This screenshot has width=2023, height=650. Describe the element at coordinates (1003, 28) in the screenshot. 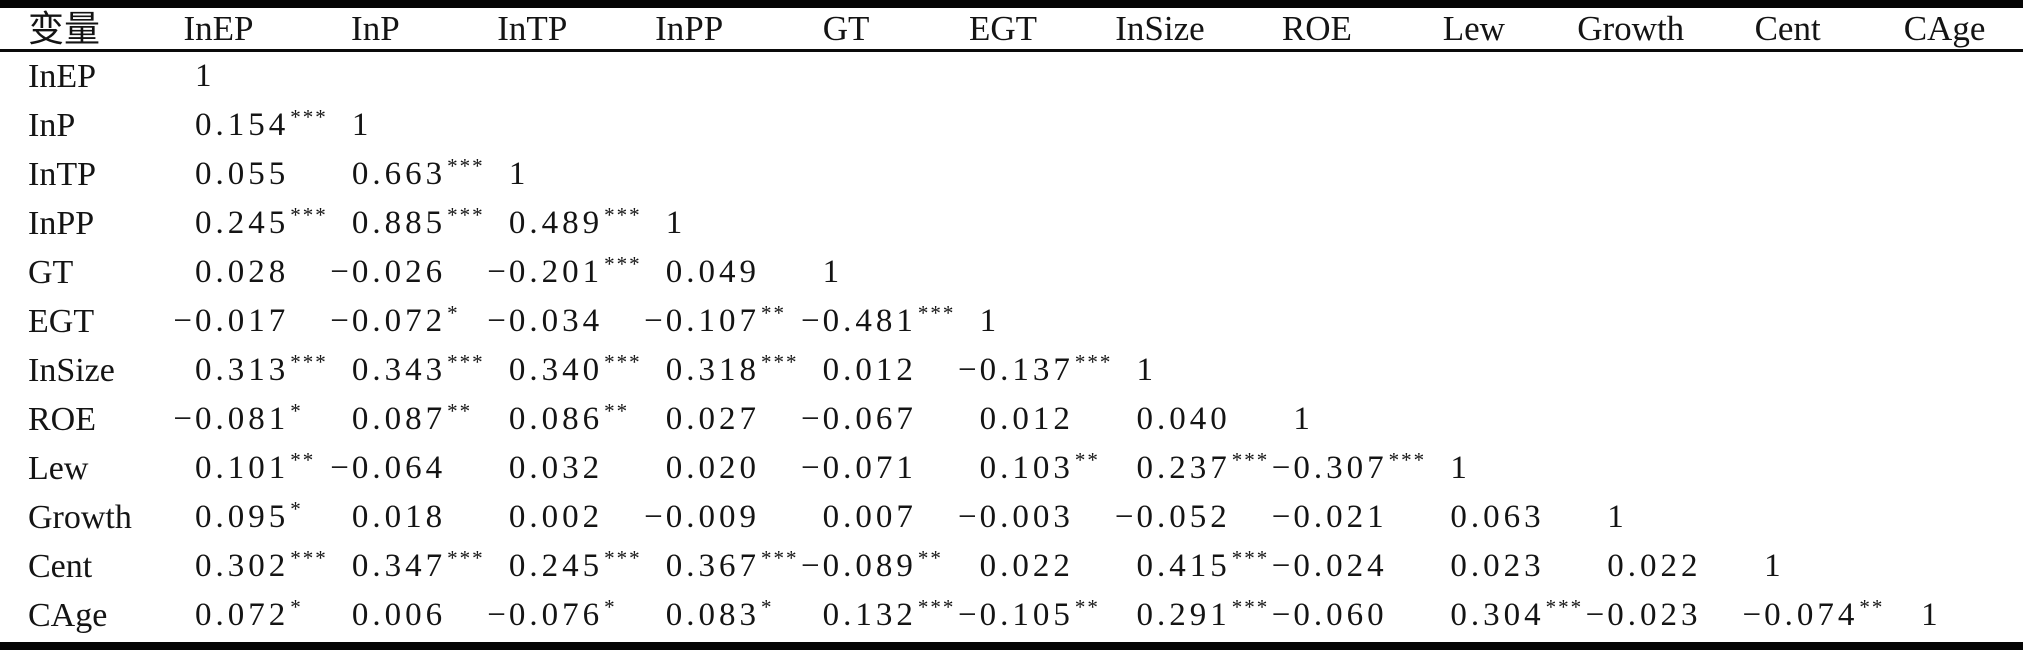

I see `header-col-EGT: EGT` at that location.